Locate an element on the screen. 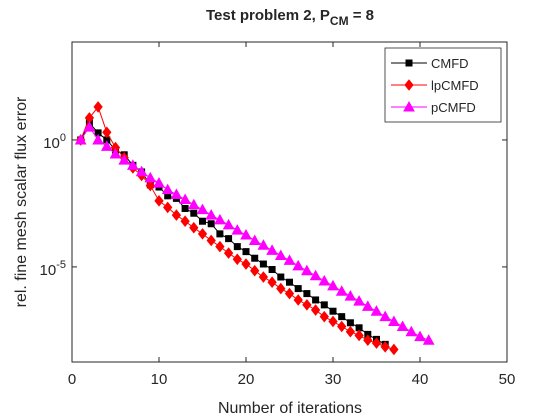  x-tick-label: 50 is located at coordinates (507, 379).